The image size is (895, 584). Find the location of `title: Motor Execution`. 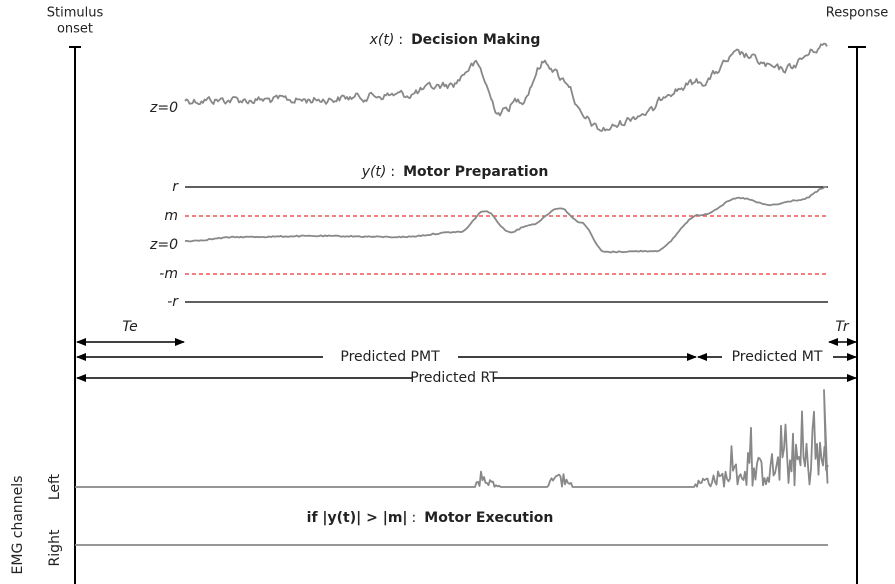

title: Motor Execution is located at coordinates (488, 518).